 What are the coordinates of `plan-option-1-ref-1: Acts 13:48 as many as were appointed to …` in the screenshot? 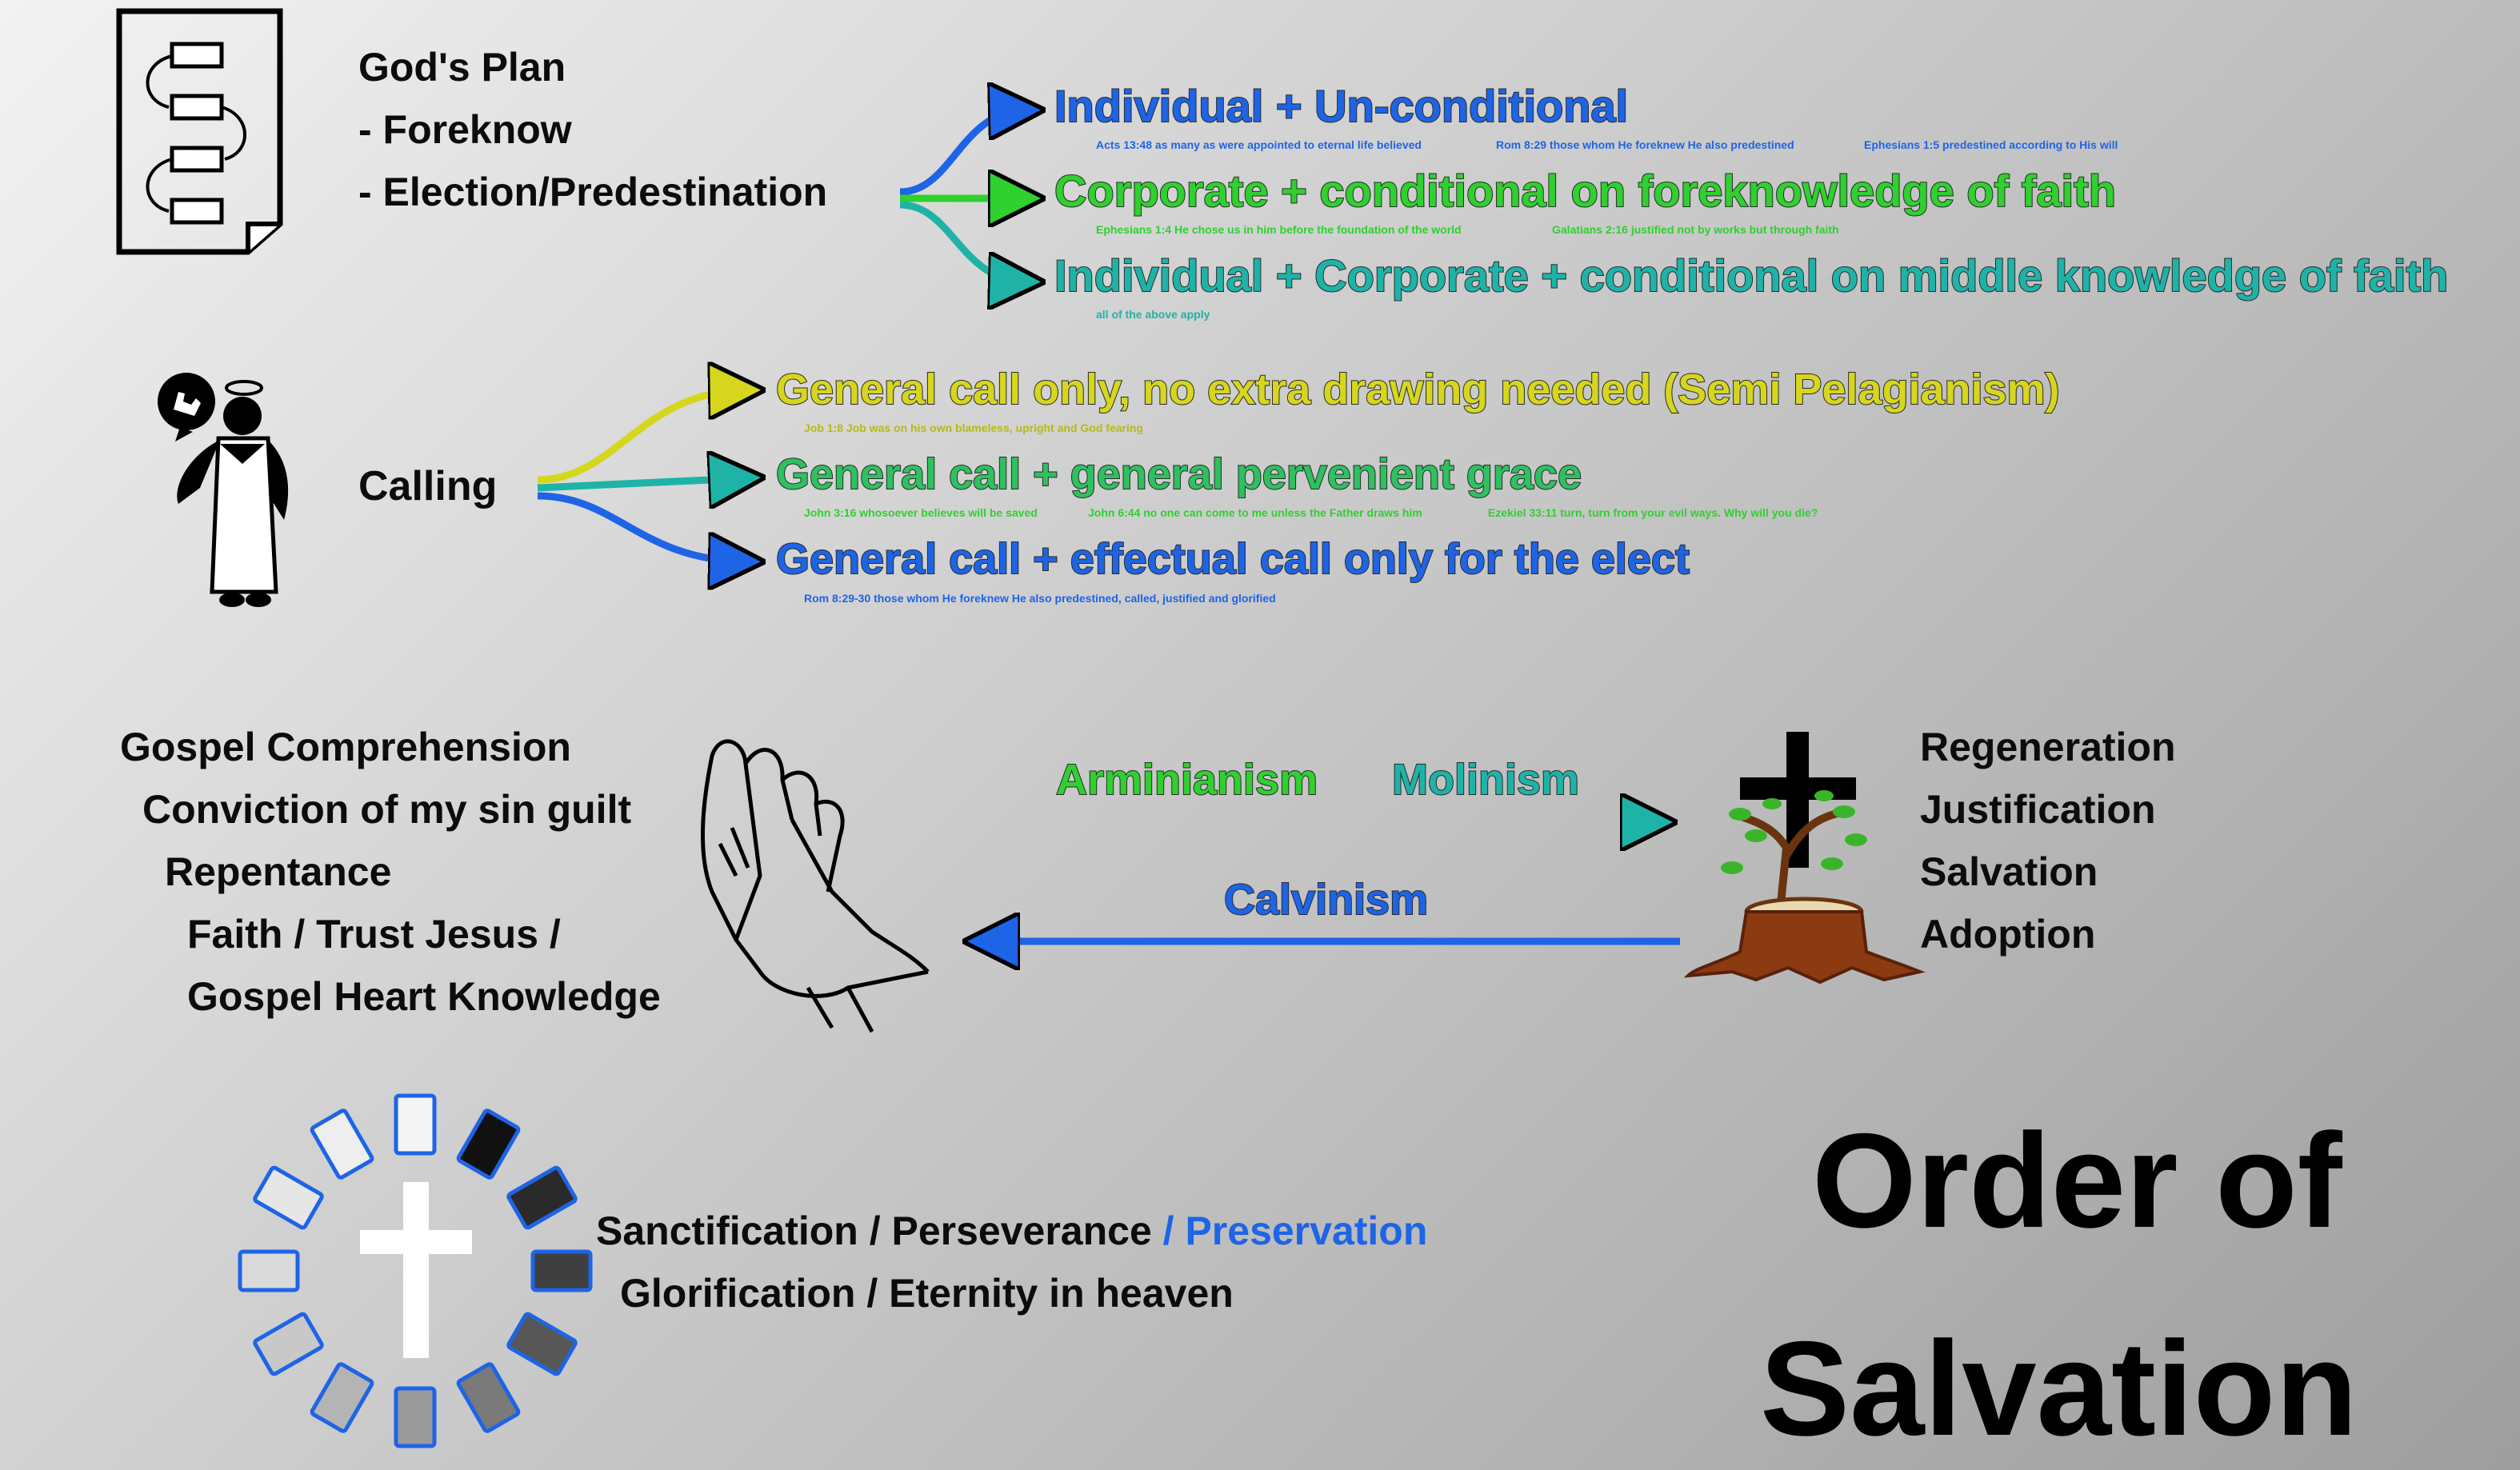 It's located at (1259, 144).